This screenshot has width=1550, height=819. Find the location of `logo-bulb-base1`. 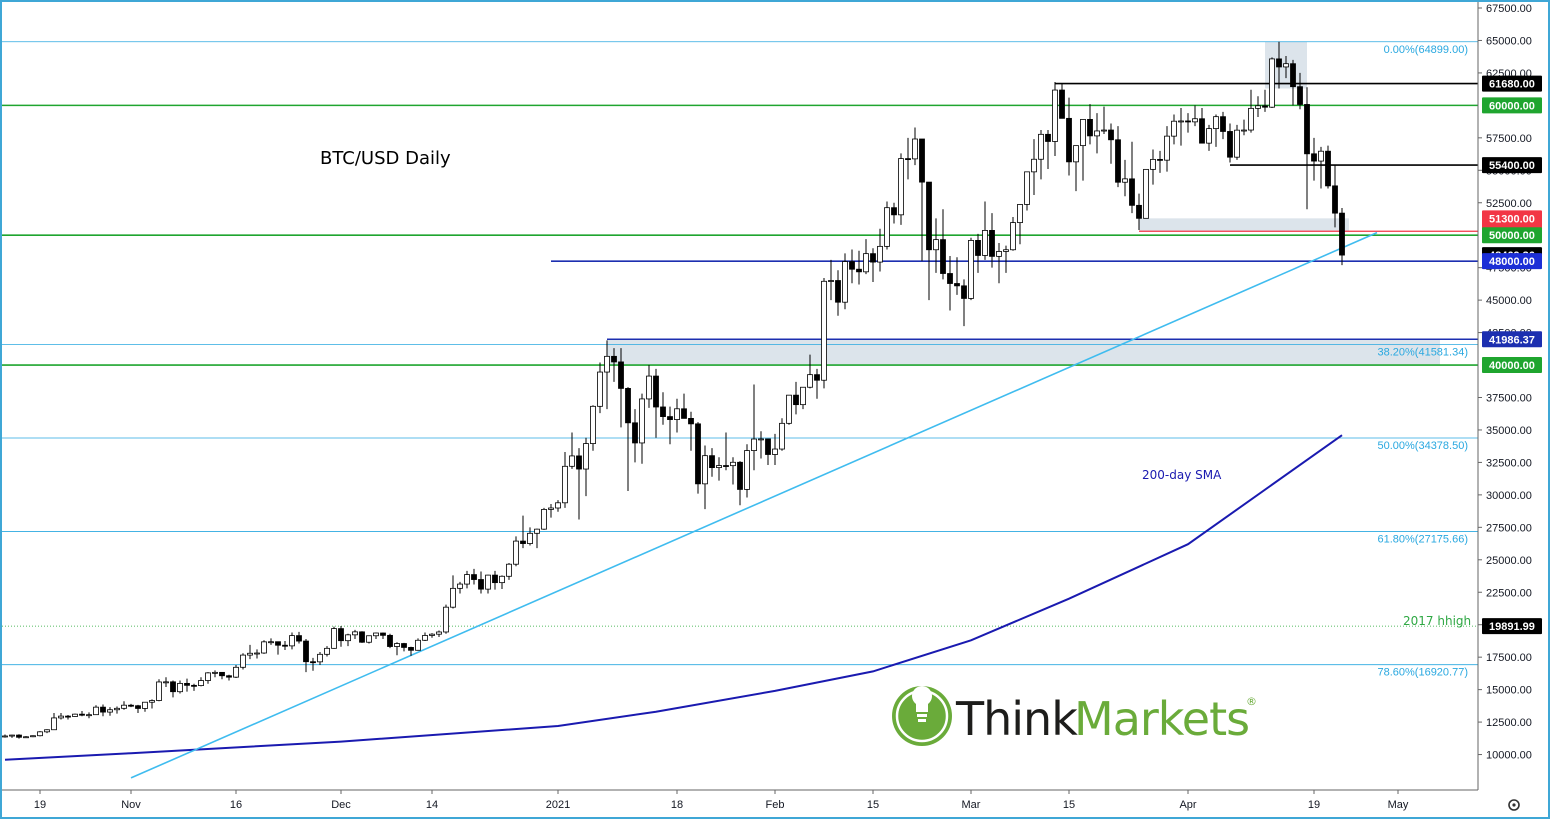

logo-bulb-base1 is located at coordinates (922, 715).